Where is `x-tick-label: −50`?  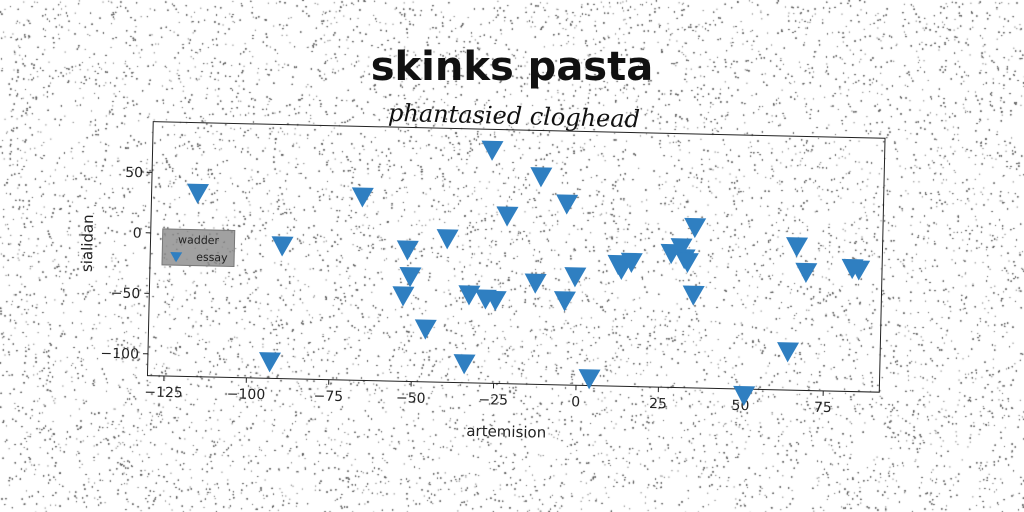
x-tick-label: −50 is located at coordinates (411, 398).